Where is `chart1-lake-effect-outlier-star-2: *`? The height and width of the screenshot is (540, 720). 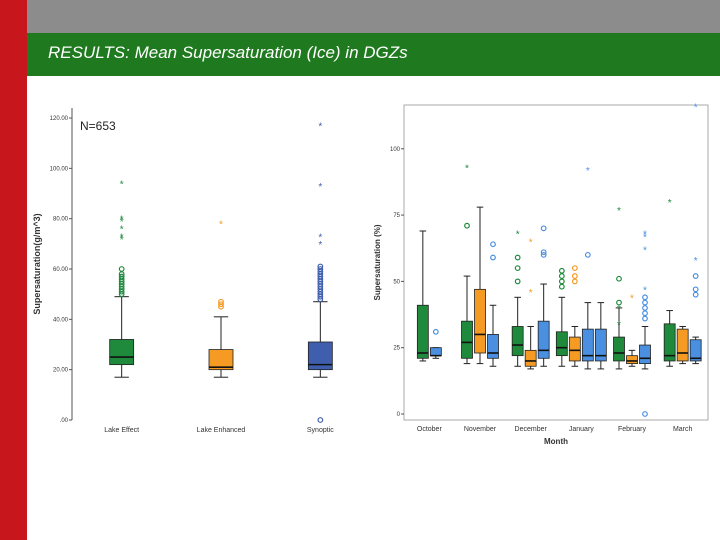 chart1-lake-effect-outlier-star-2: * is located at coordinates (122, 230).